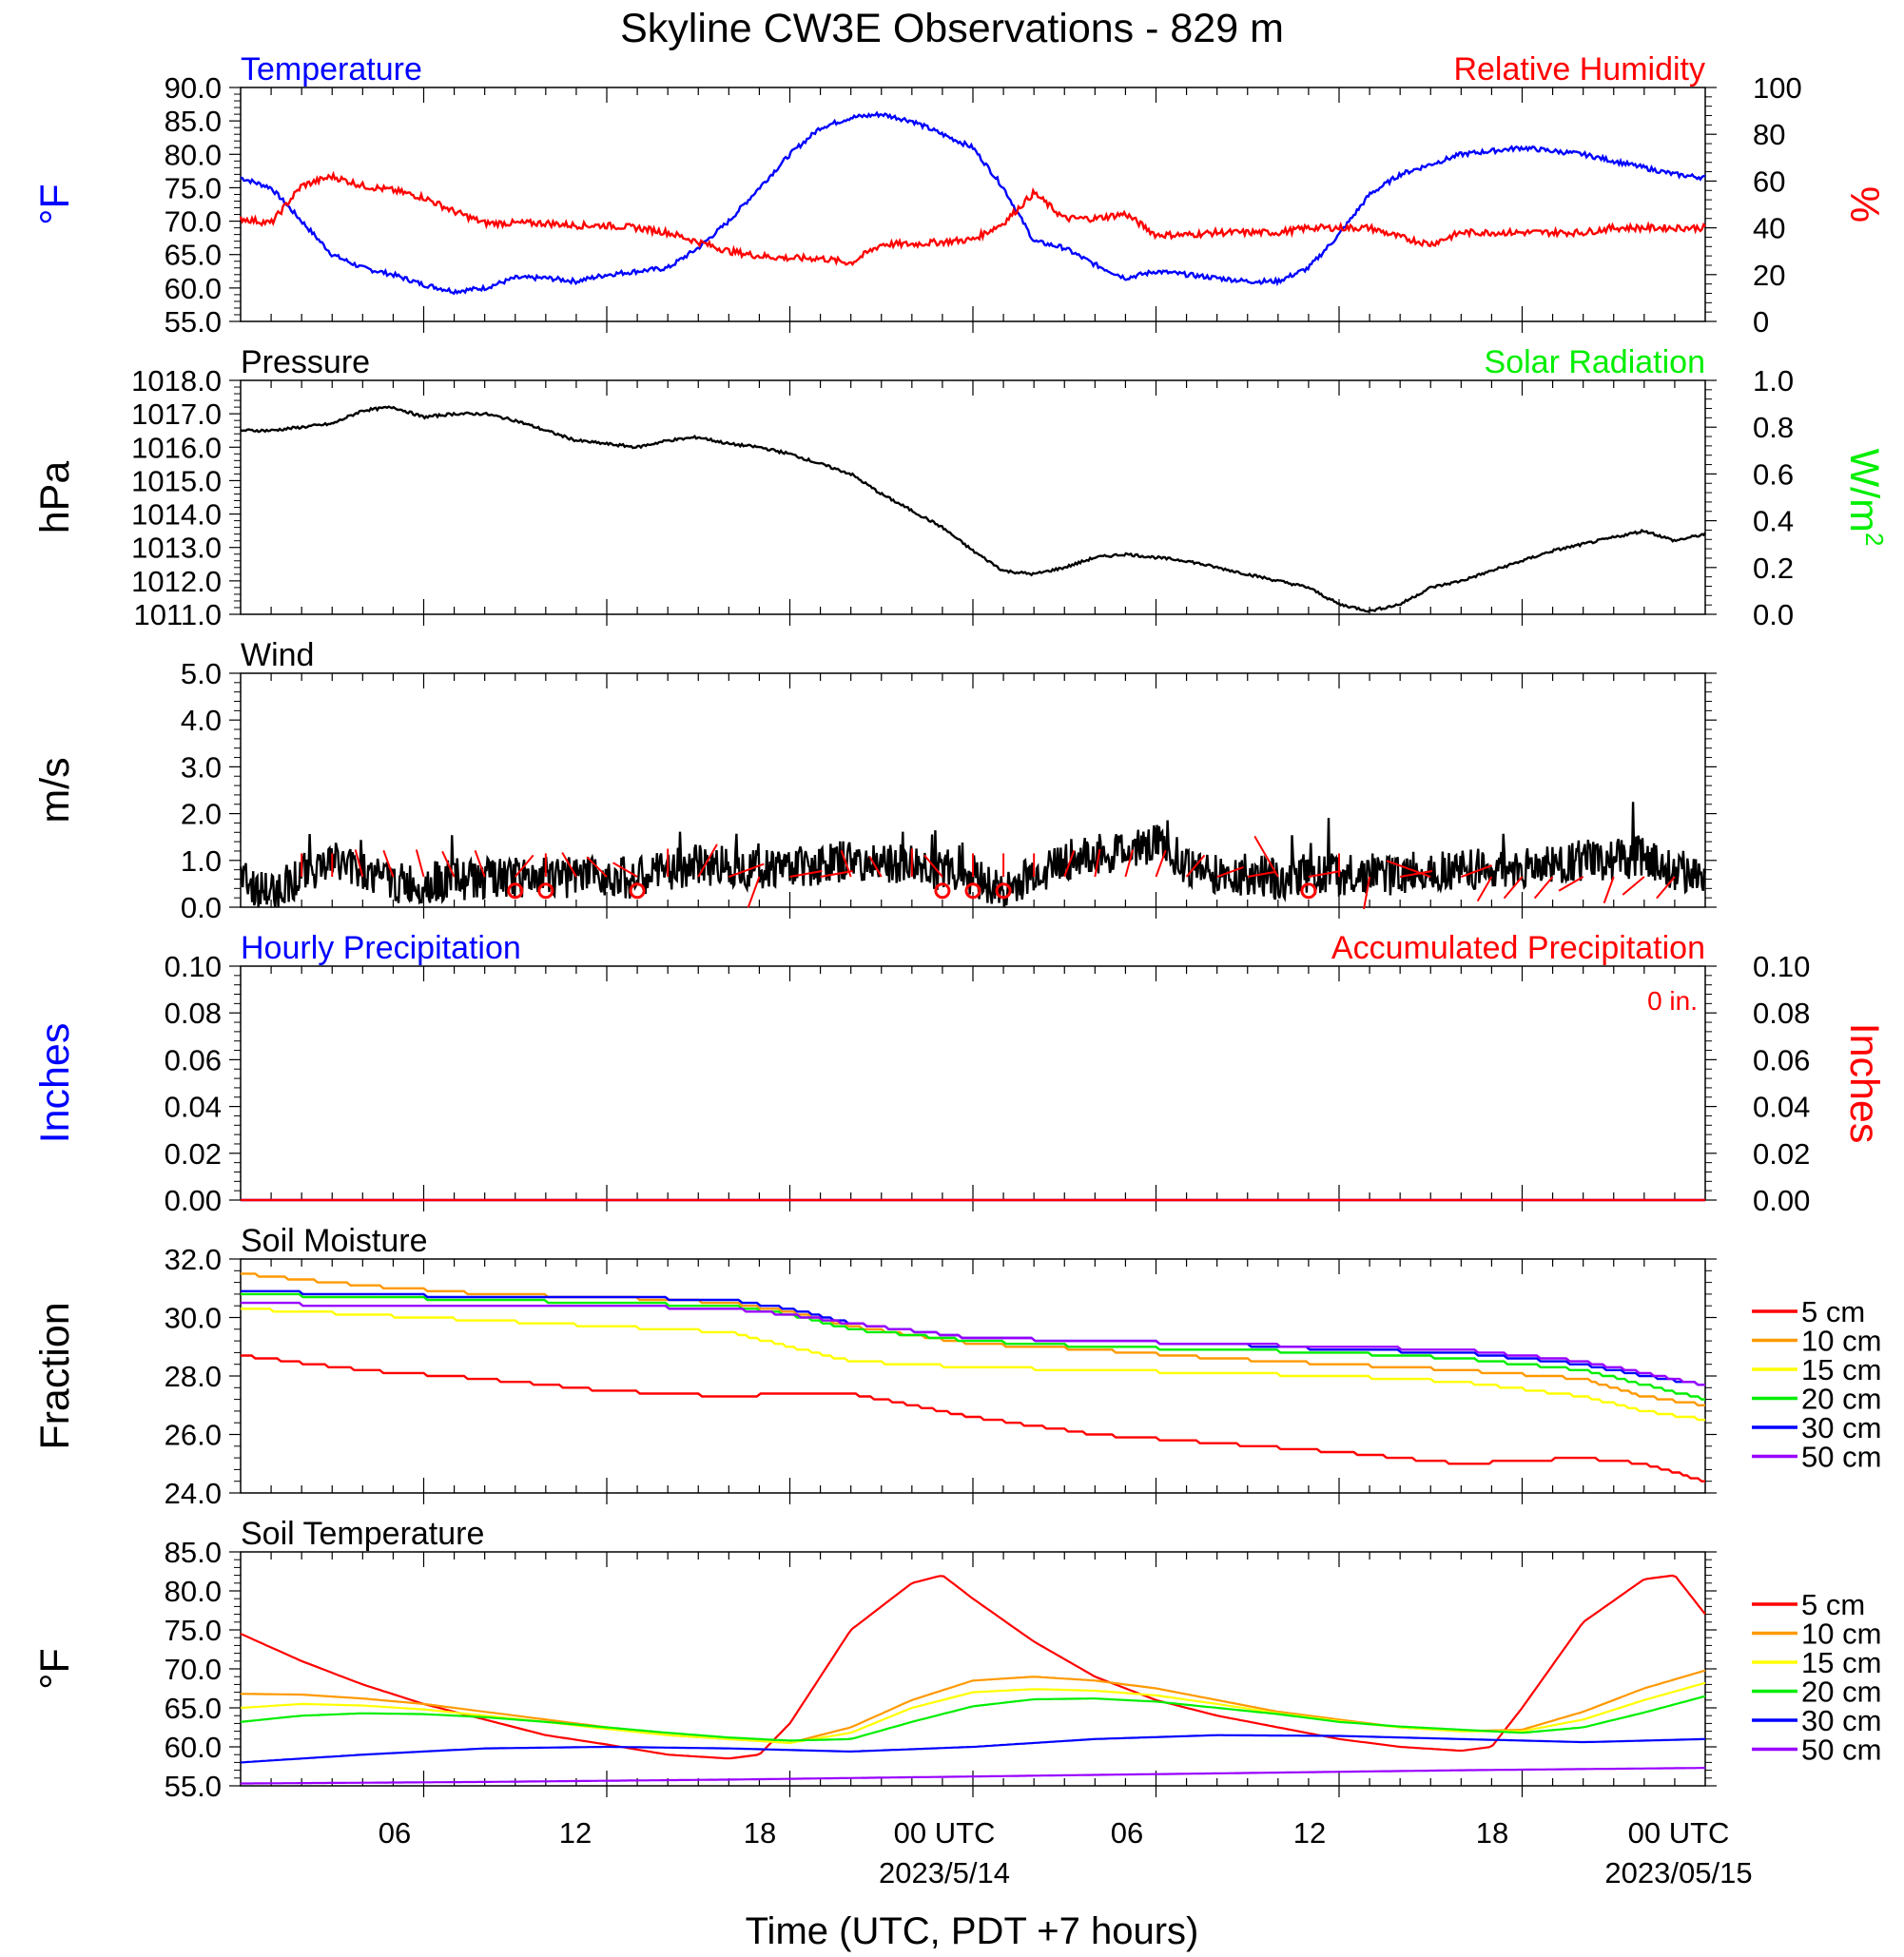  Describe the element at coordinates (176, 548) in the screenshot. I see `y-tick-label: 1013.0` at that location.